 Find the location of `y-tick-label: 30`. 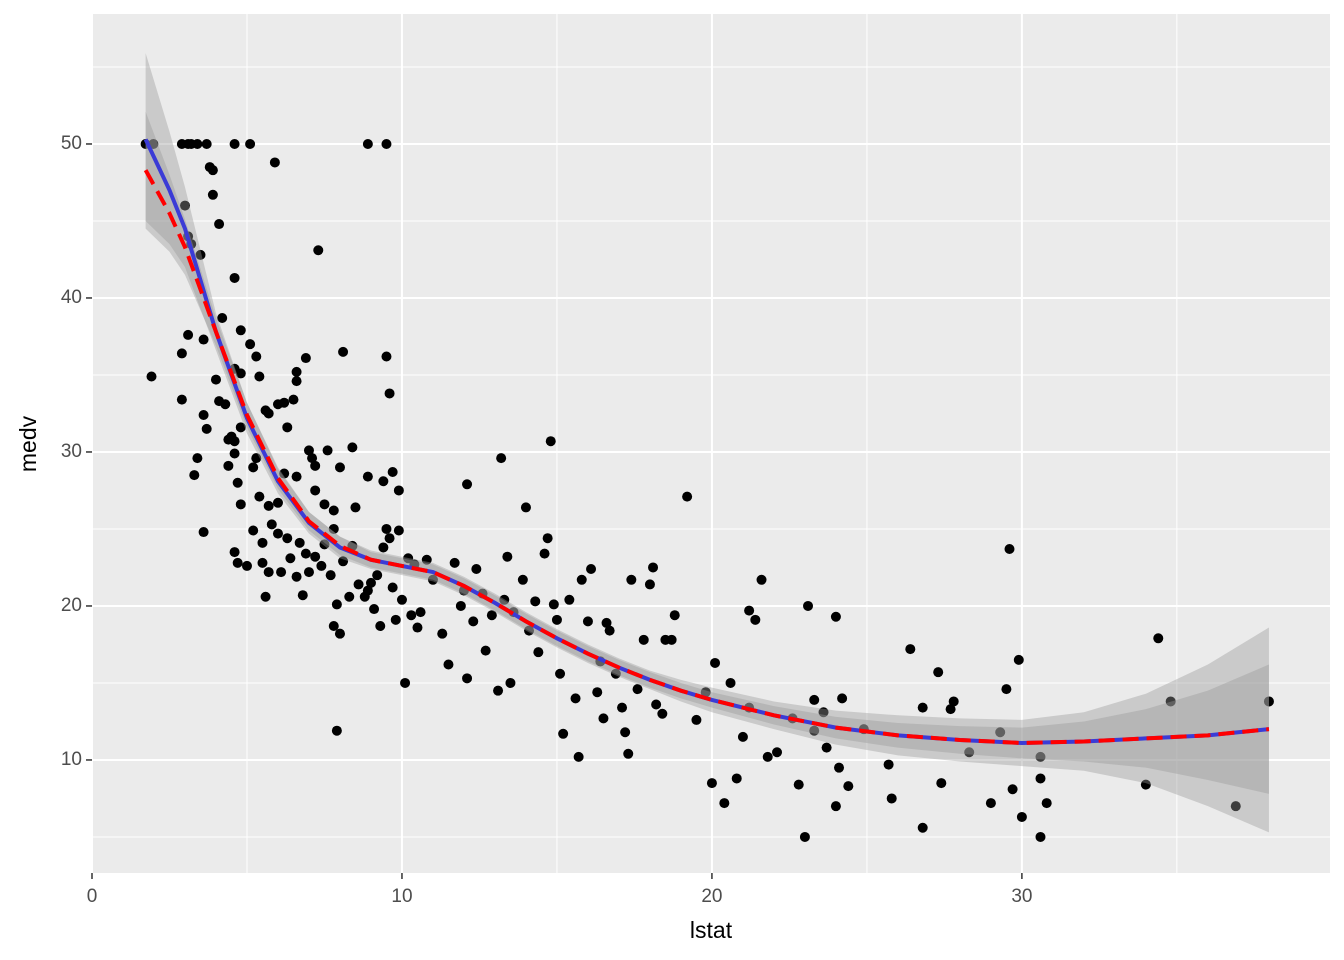

y-tick-label: 30 is located at coordinates (71, 451).